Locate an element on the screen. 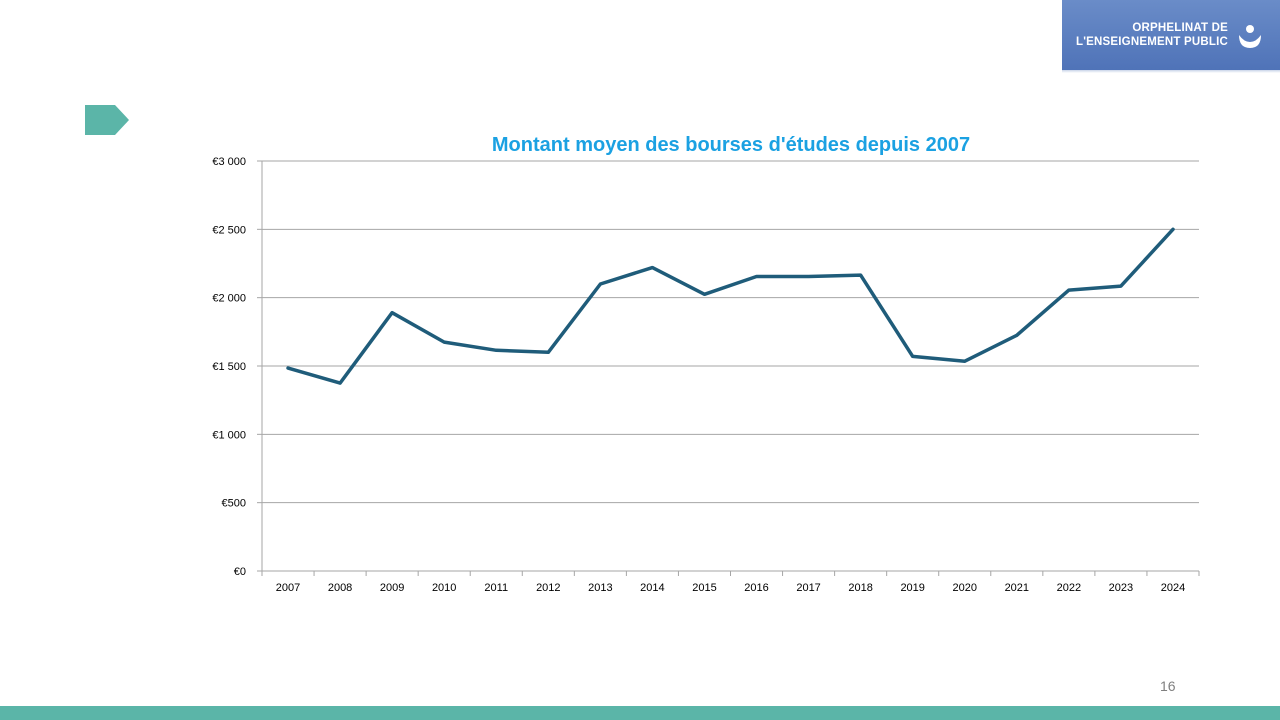 The height and width of the screenshot is (720, 1280). x-tick-label: 2009 is located at coordinates (392, 588).